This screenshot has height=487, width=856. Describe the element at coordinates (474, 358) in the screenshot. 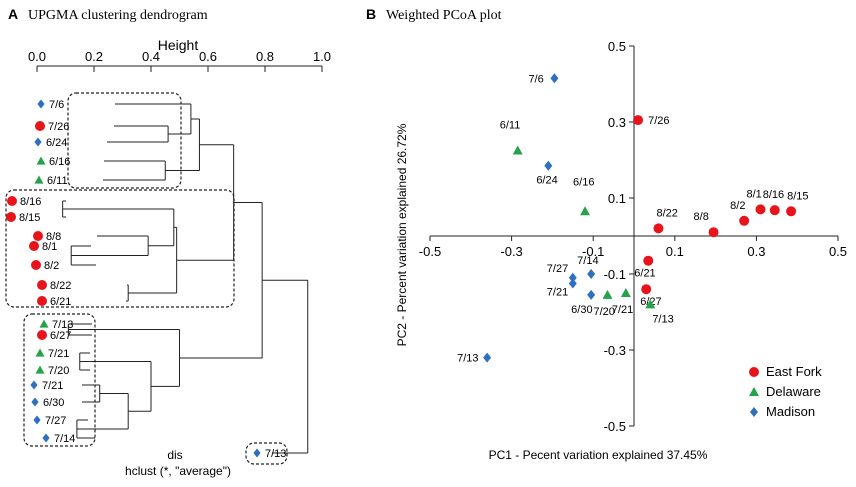

I see `point-madison: 7/13` at that location.